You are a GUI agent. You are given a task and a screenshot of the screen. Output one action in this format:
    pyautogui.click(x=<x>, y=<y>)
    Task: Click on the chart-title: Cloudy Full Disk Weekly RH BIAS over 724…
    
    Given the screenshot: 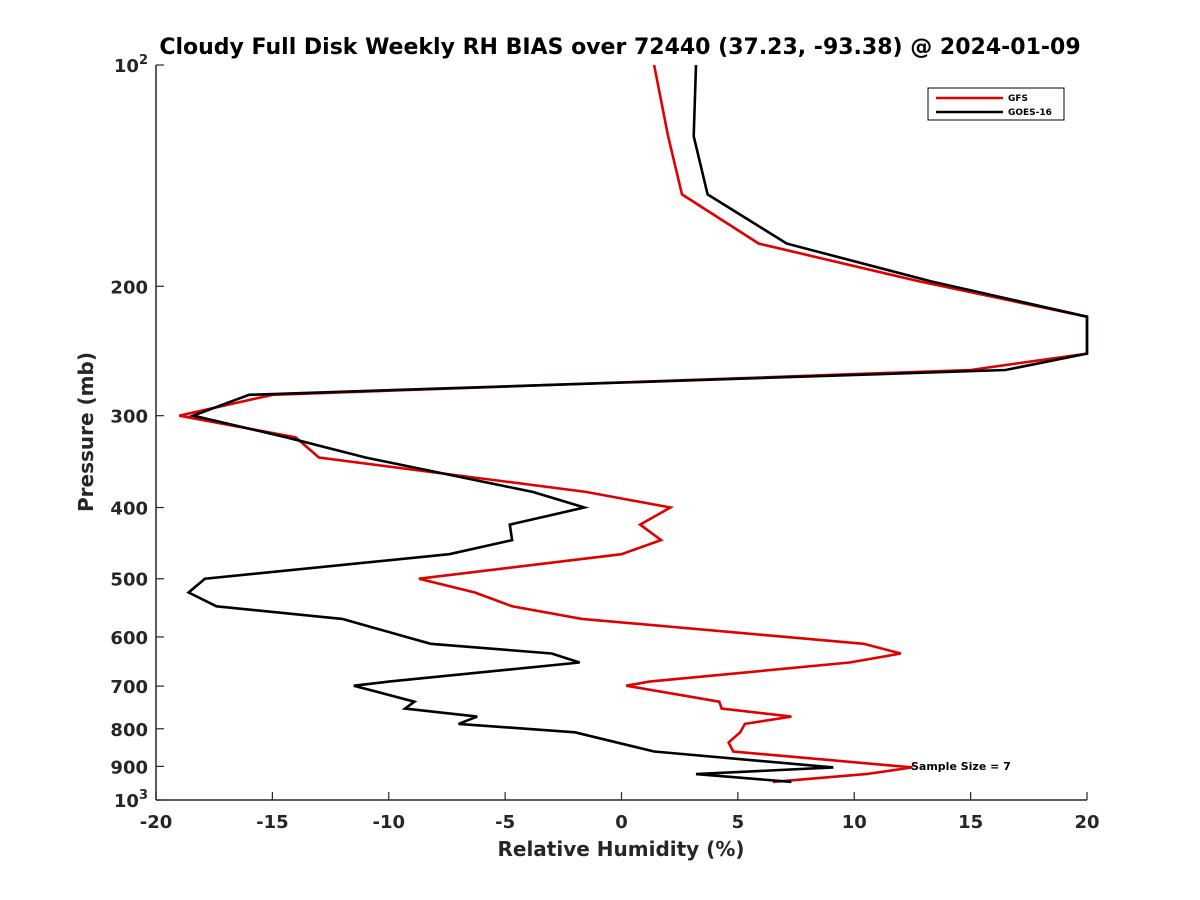 What is the action you would take?
    pyautogui.click(x=619, y=47)
    